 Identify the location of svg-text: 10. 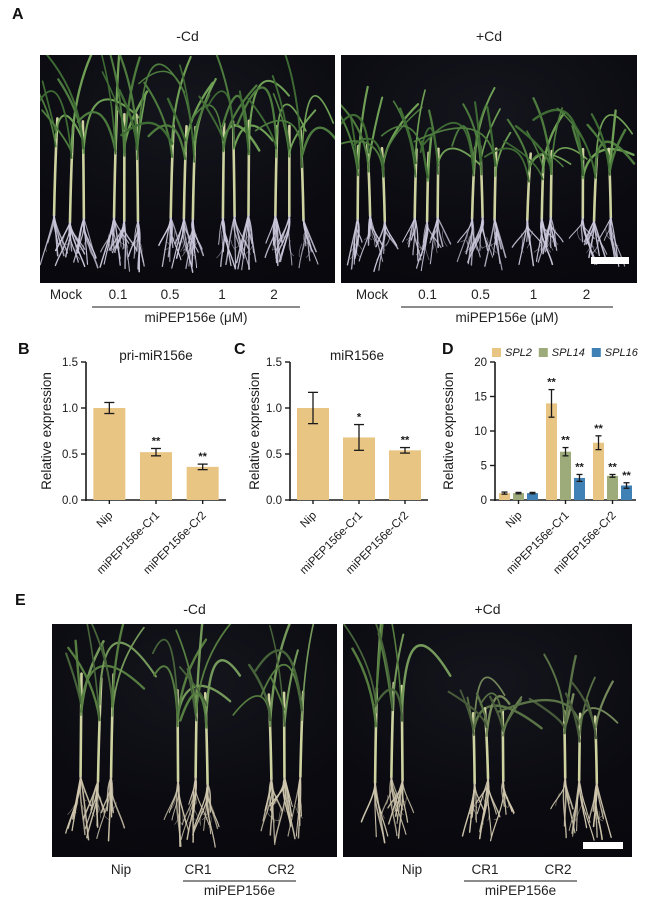
(480, 432).